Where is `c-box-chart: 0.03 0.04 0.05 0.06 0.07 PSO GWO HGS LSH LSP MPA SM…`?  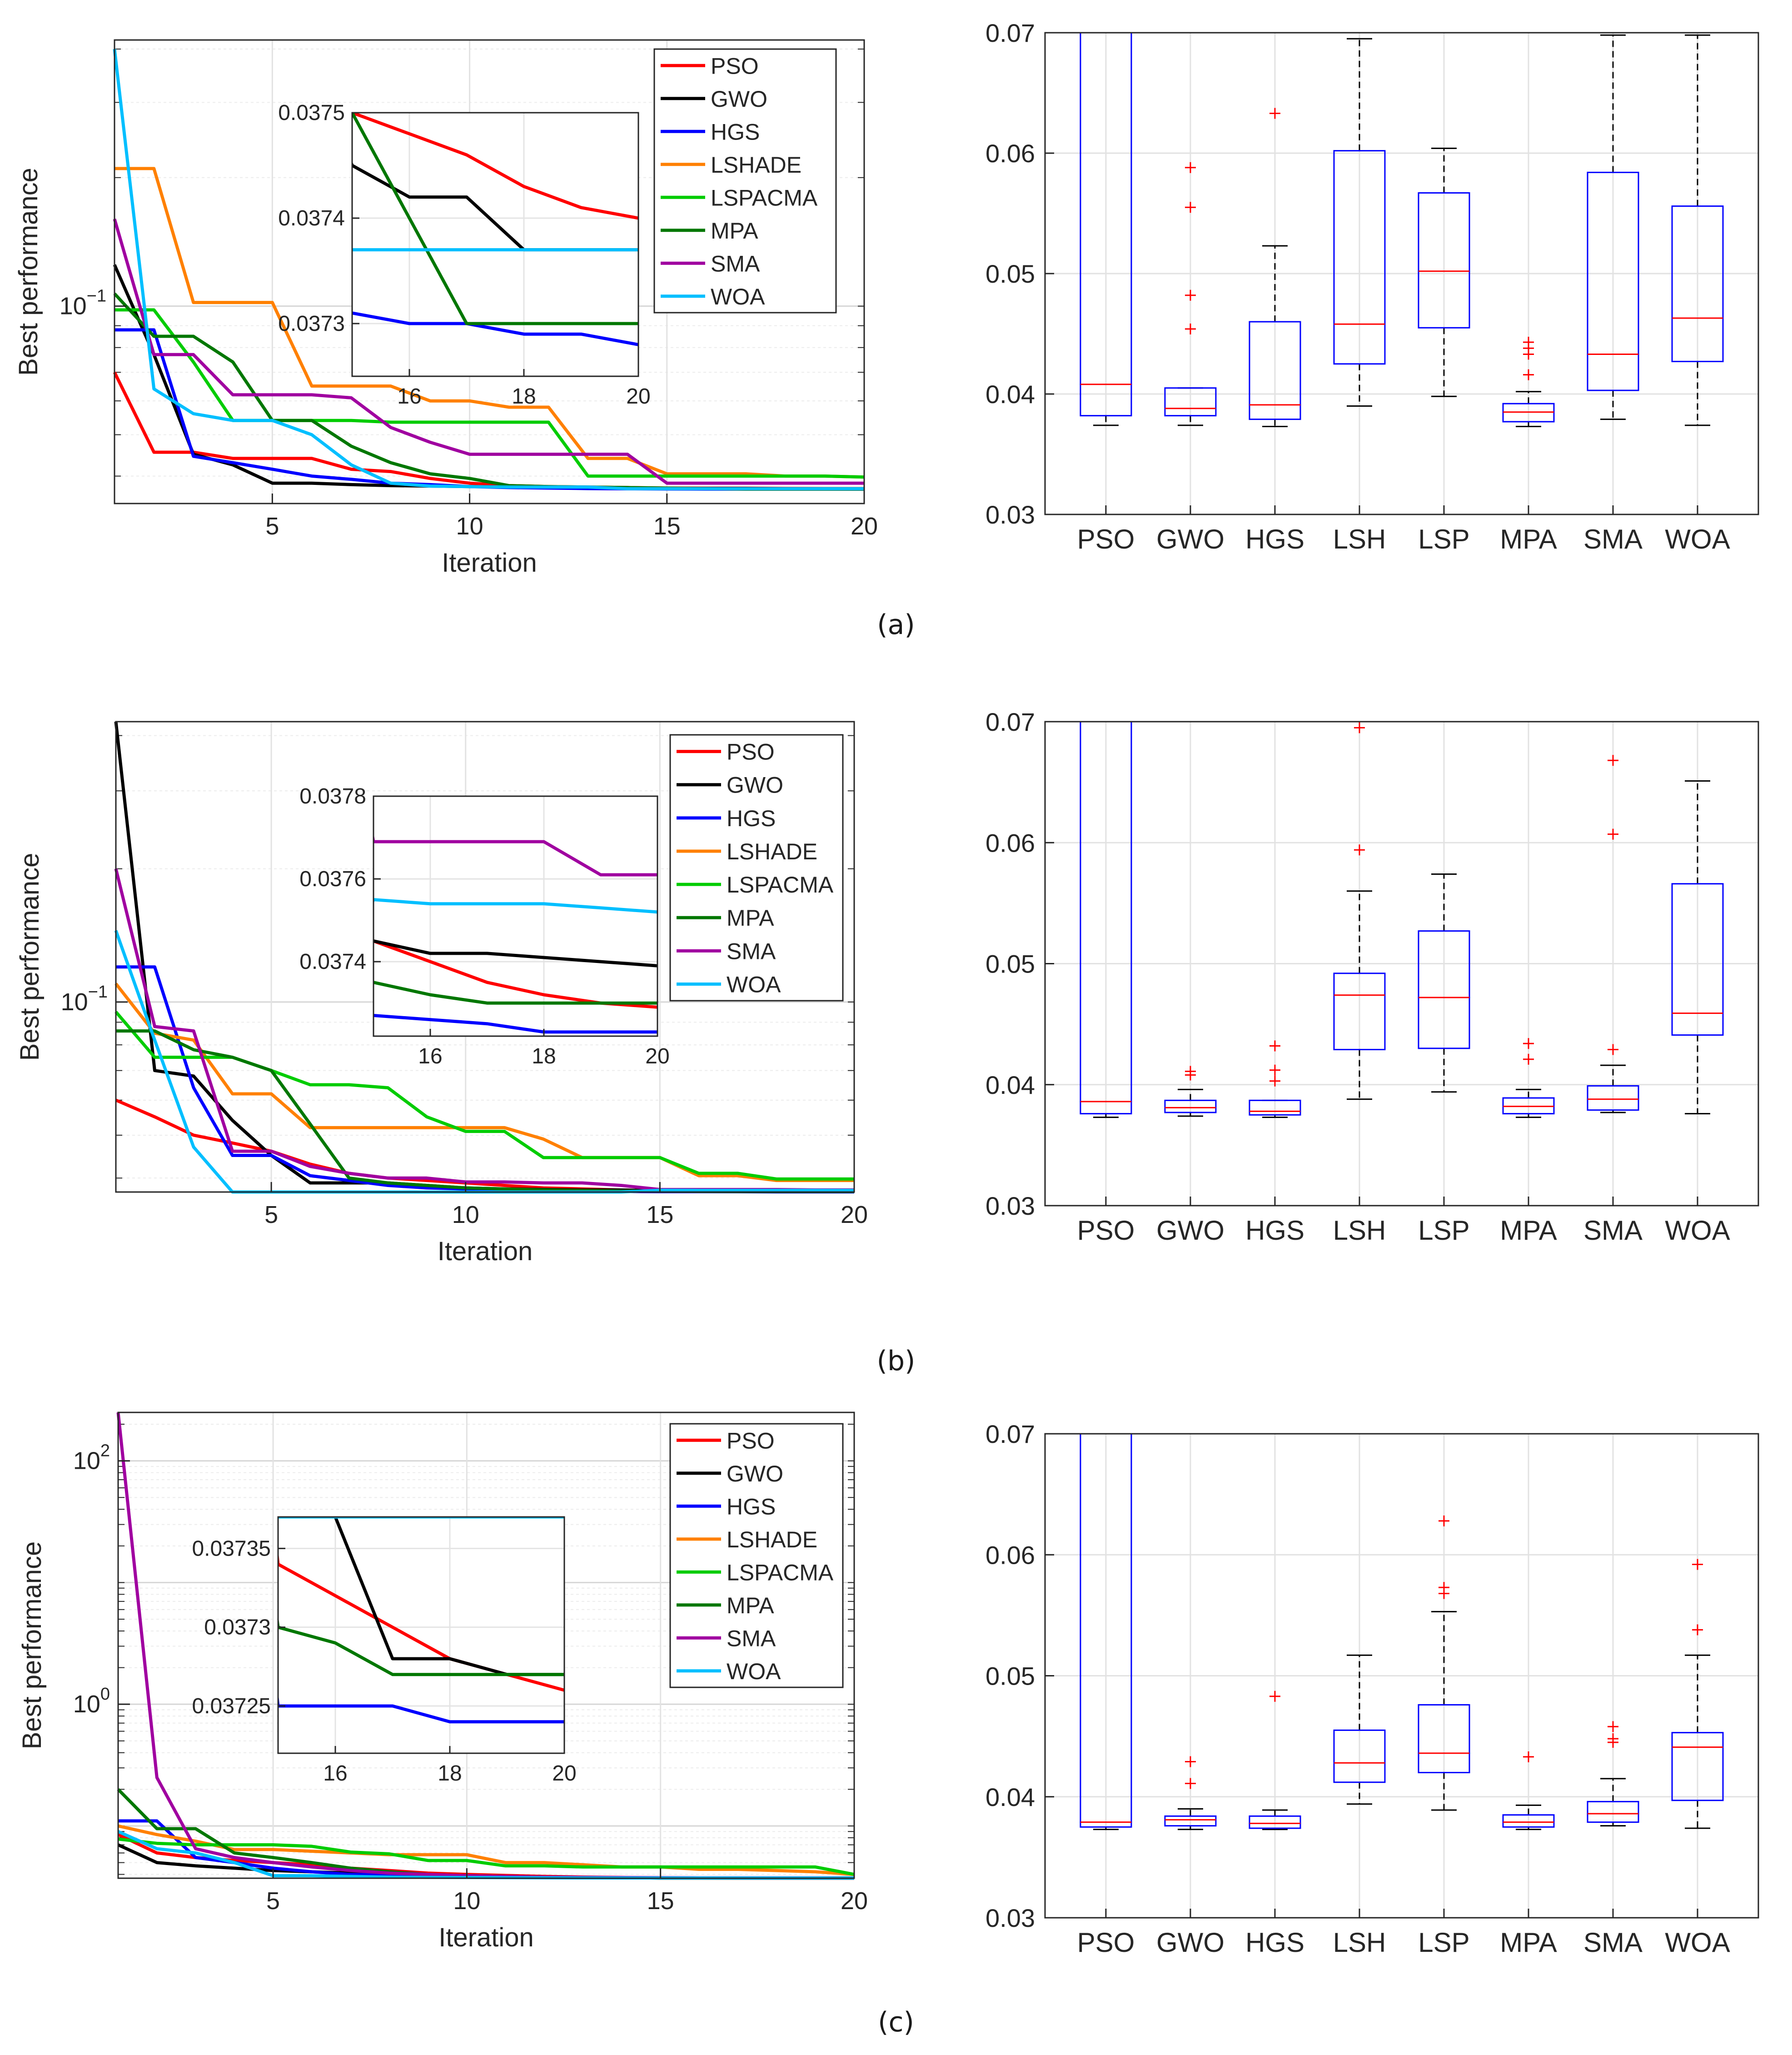
c-box-chart: 0.03 0.04 0.05 0.06 0.07 PSO GWO HGS LSH LSP MPA SM… is located at coordinates (1372, 1689).